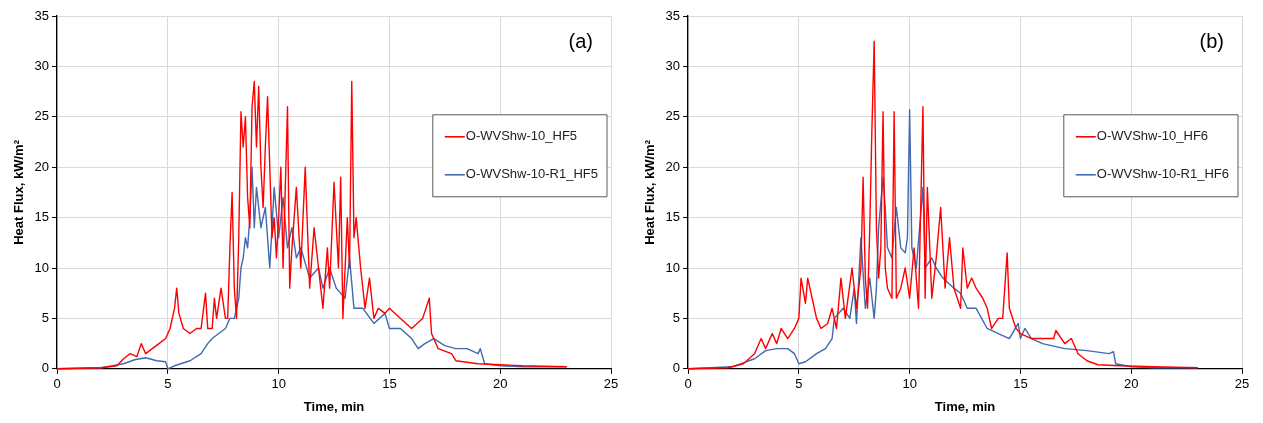 Image resolution: width=1263 pixels, height=423 pixels. Describe the element at coordinates (580, 40) in the screenshot. I see `annotation: (a)` at that location.